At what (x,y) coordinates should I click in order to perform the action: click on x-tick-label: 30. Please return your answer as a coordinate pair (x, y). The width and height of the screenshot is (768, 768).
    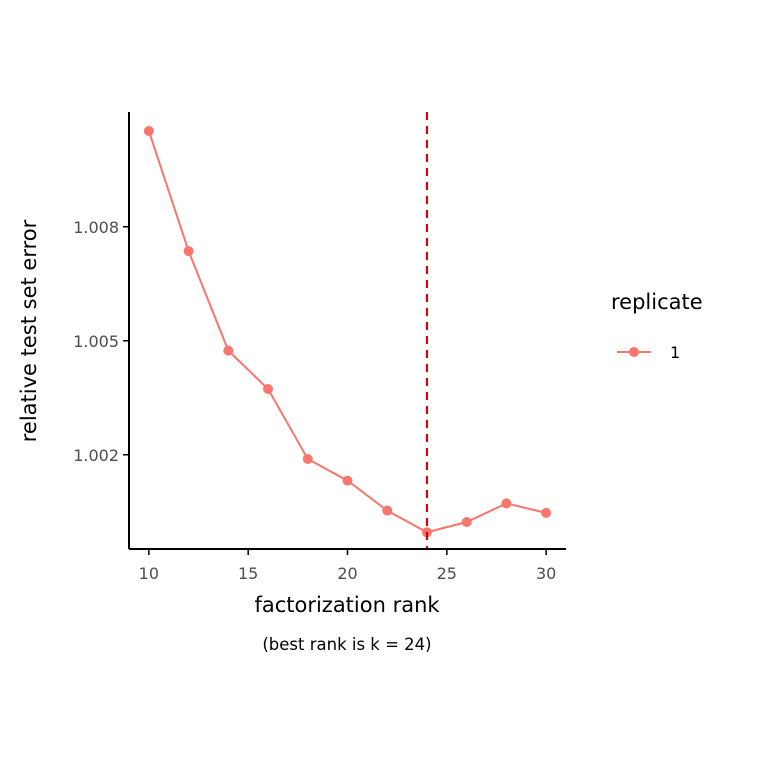
    Looking at the image, I should click on (546, 573).